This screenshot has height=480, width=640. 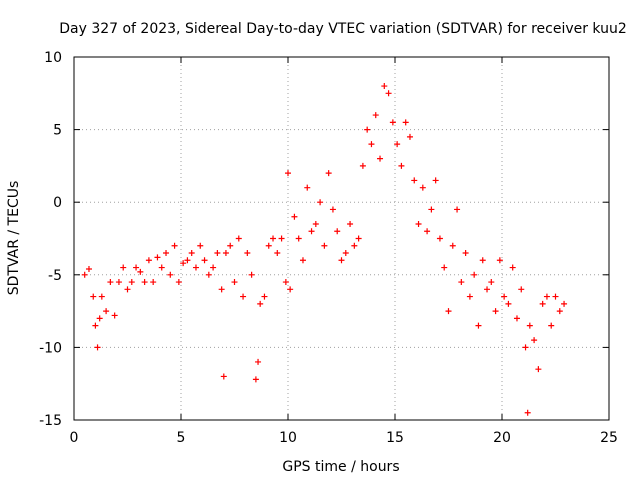 I want to click on y-tick-label: 5, so click(x=57, y=131).